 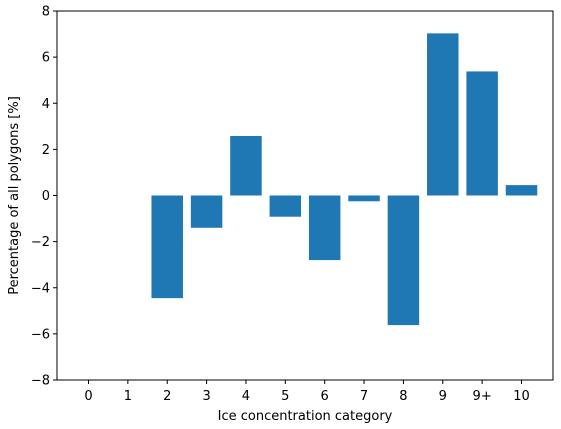 What do you see at coordinates (482, 396) in the screenshot?
I see `x-tick-label: 9+` at bounding box center [482, 396].